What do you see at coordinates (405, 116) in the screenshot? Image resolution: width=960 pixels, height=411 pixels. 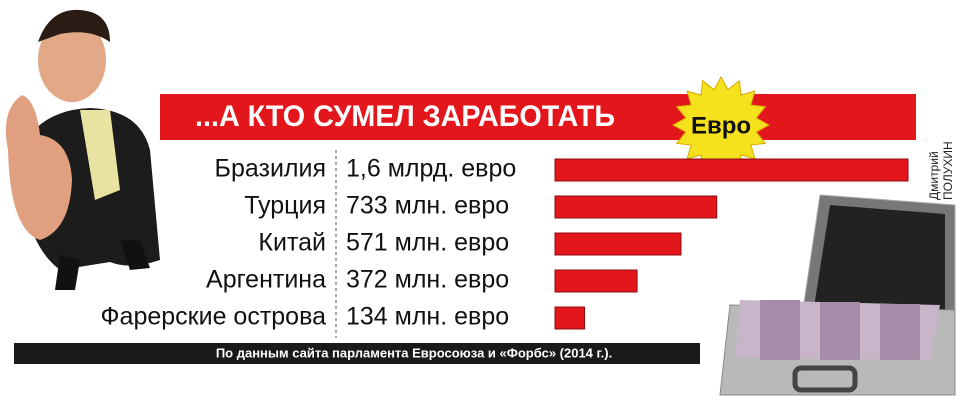 I see `chart-title: ...А КТО СУМЕЛ ЗАРАБОТАТЬ` at bounding box center [405, 116].